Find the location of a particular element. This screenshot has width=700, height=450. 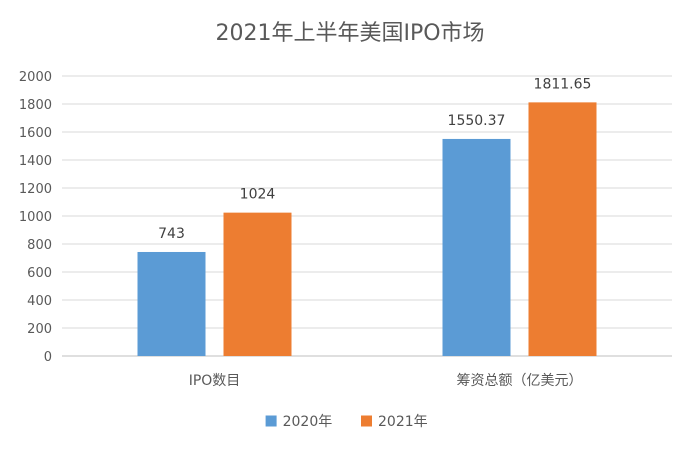

bar-series1-cat2 is located at coordinates (476, 247).